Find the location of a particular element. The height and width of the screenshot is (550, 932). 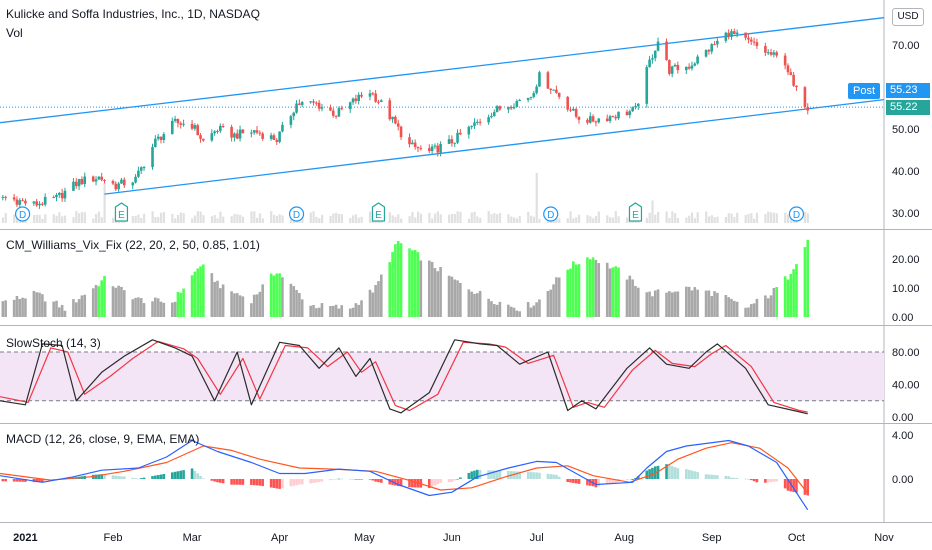

volume-label: Vol is located at coordinates (14, 33).